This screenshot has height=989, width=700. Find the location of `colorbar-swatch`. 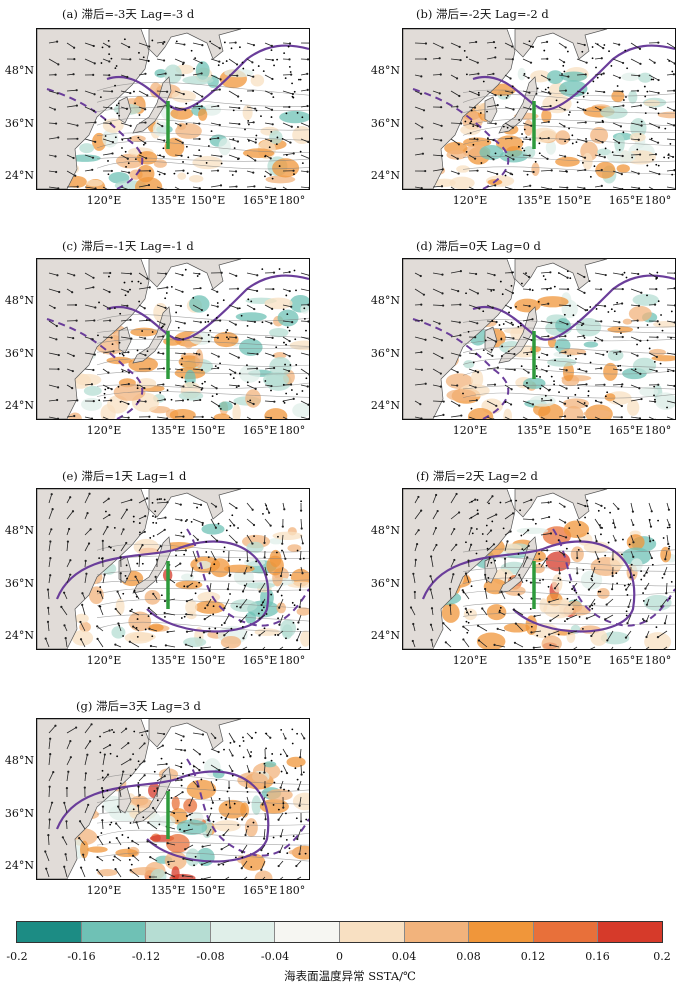

colorbar-swatch is located at coordinates (501, 932).